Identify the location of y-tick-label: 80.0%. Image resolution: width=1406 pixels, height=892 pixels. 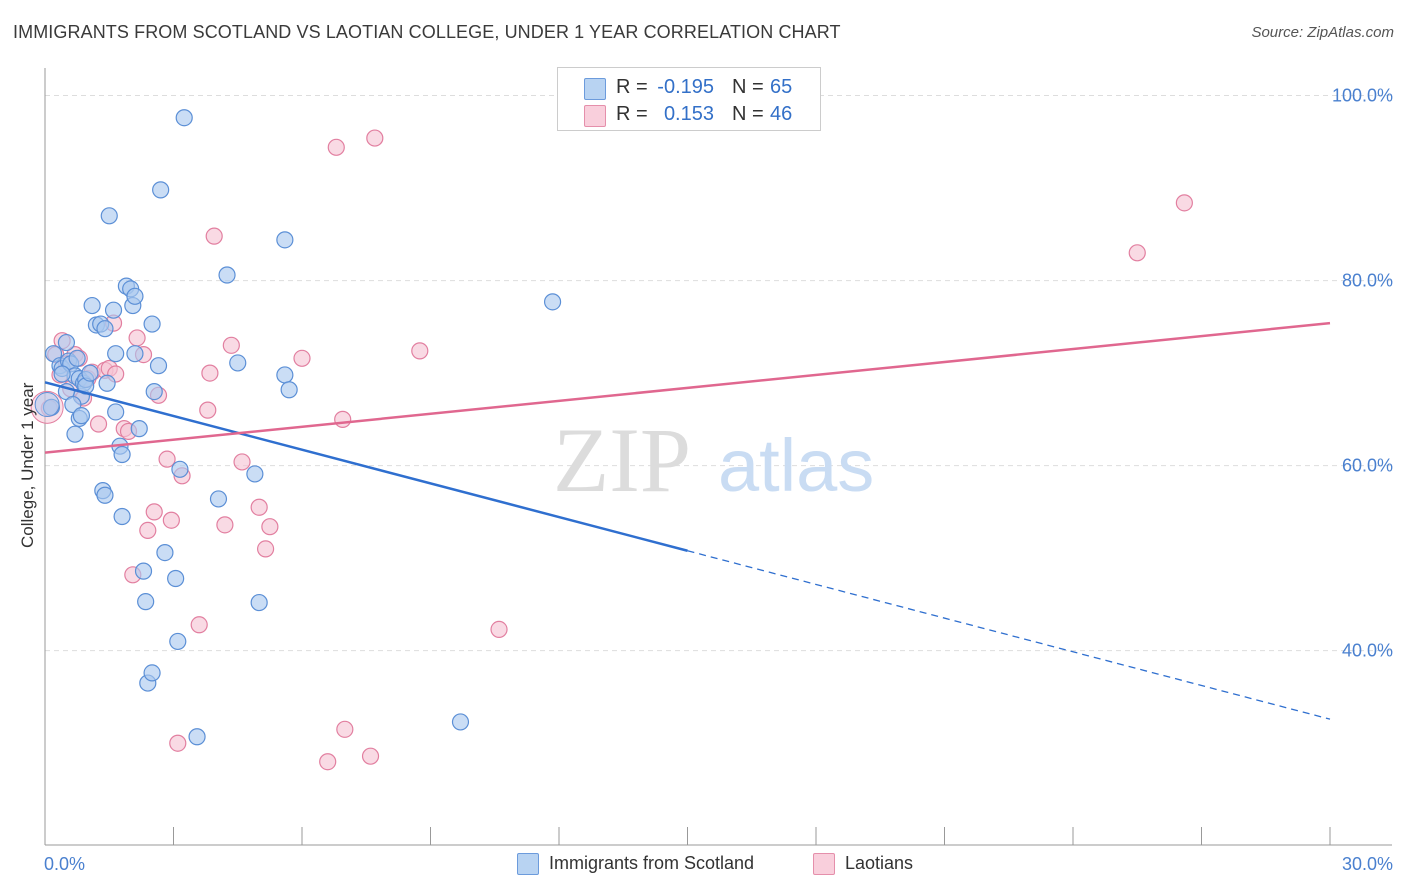
(1367, 281).